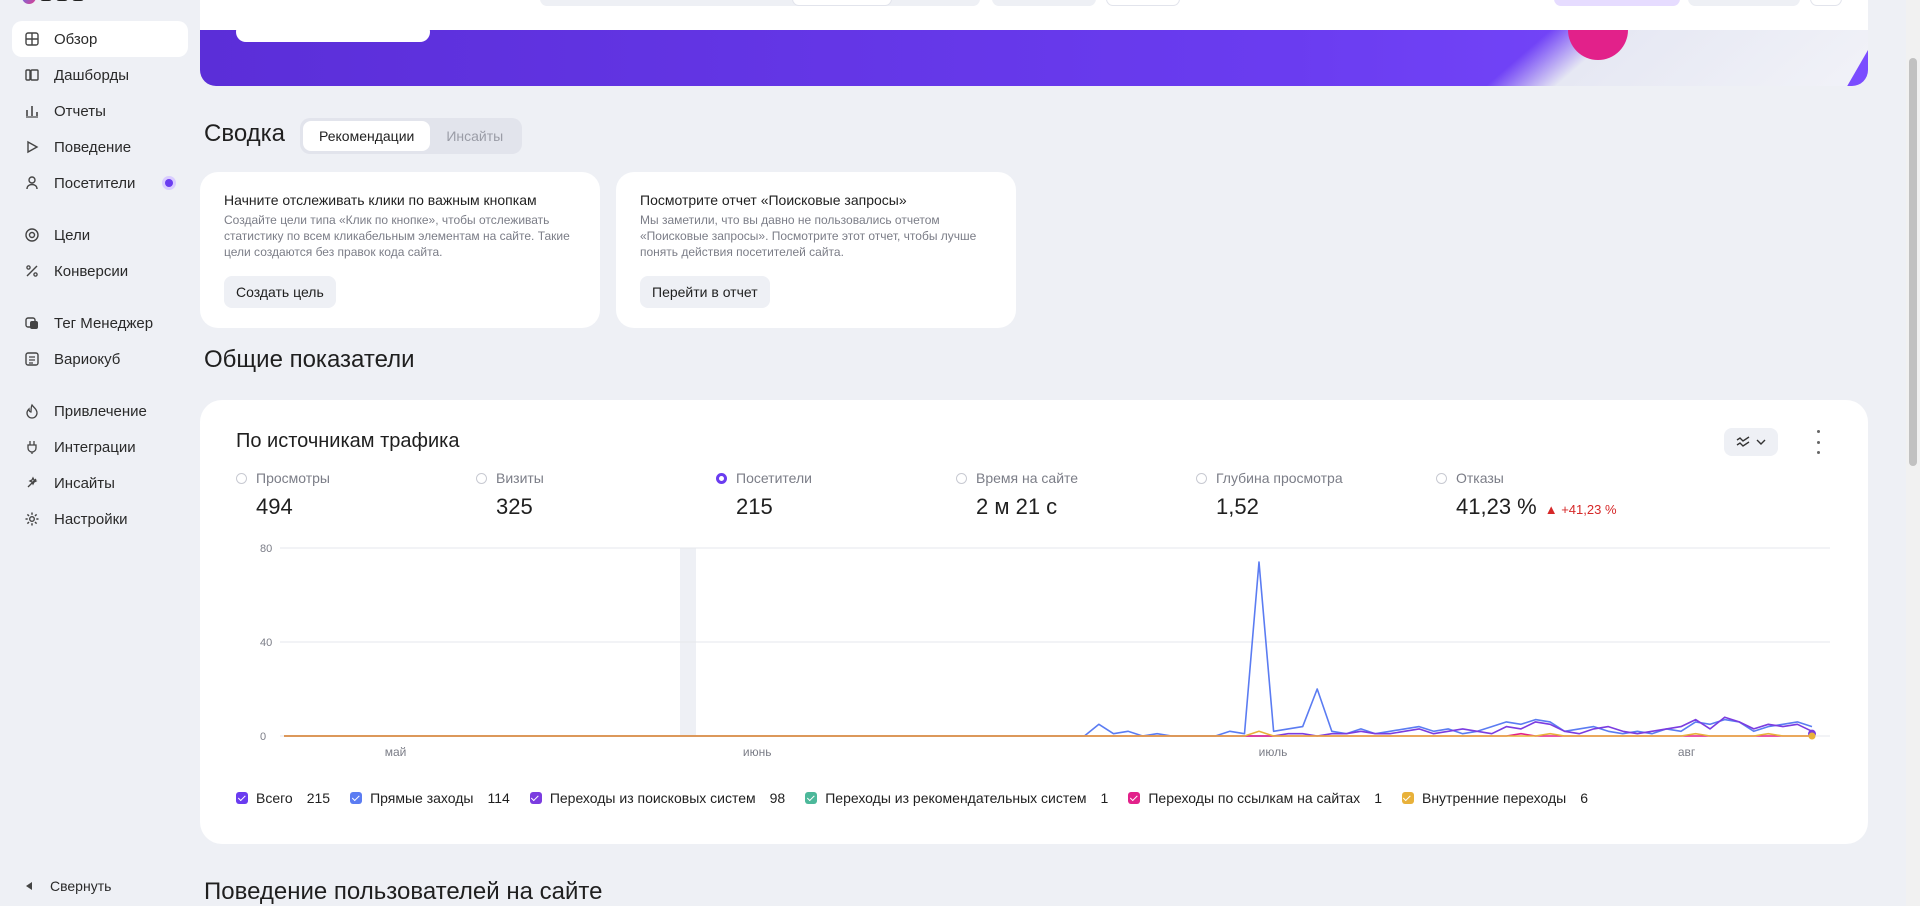 The image size is (1920, 906). I want to click on promo-banner, so click(1034, 58).